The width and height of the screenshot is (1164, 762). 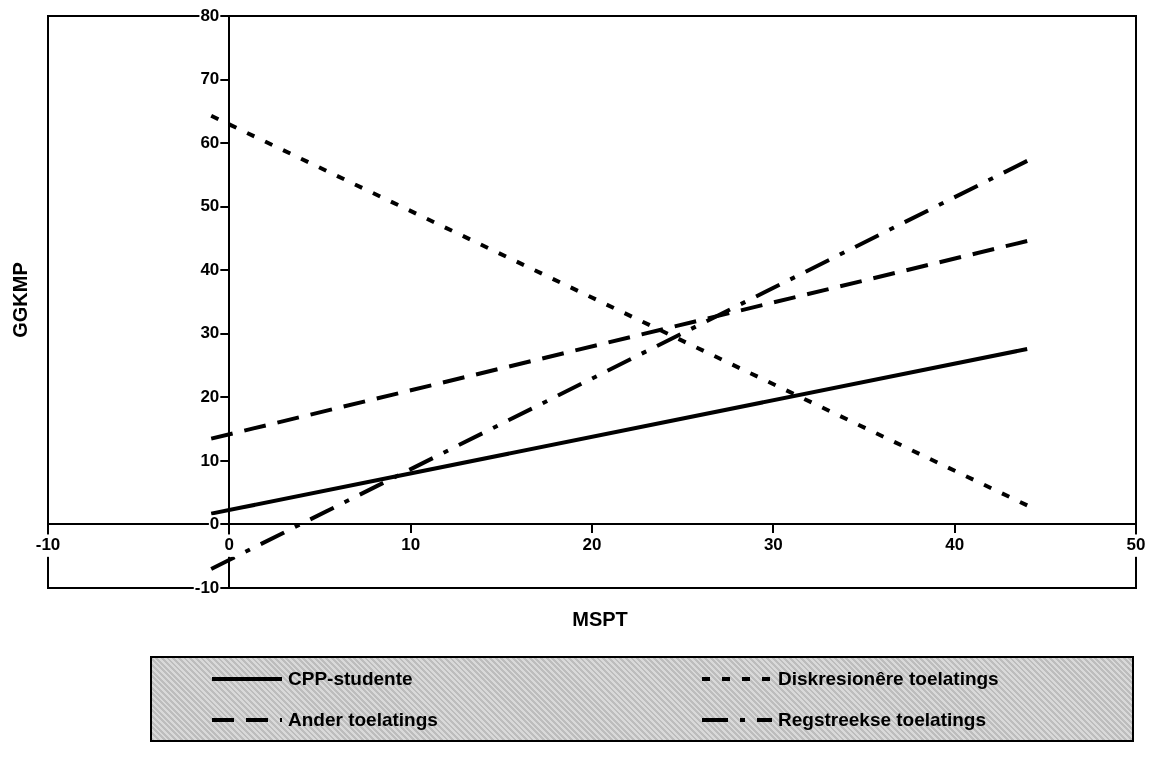 What do you see at coordinates (20, 300) in the screenshot?
I see `y-axis-title: GGKMP` at bounding box center [20, 300].